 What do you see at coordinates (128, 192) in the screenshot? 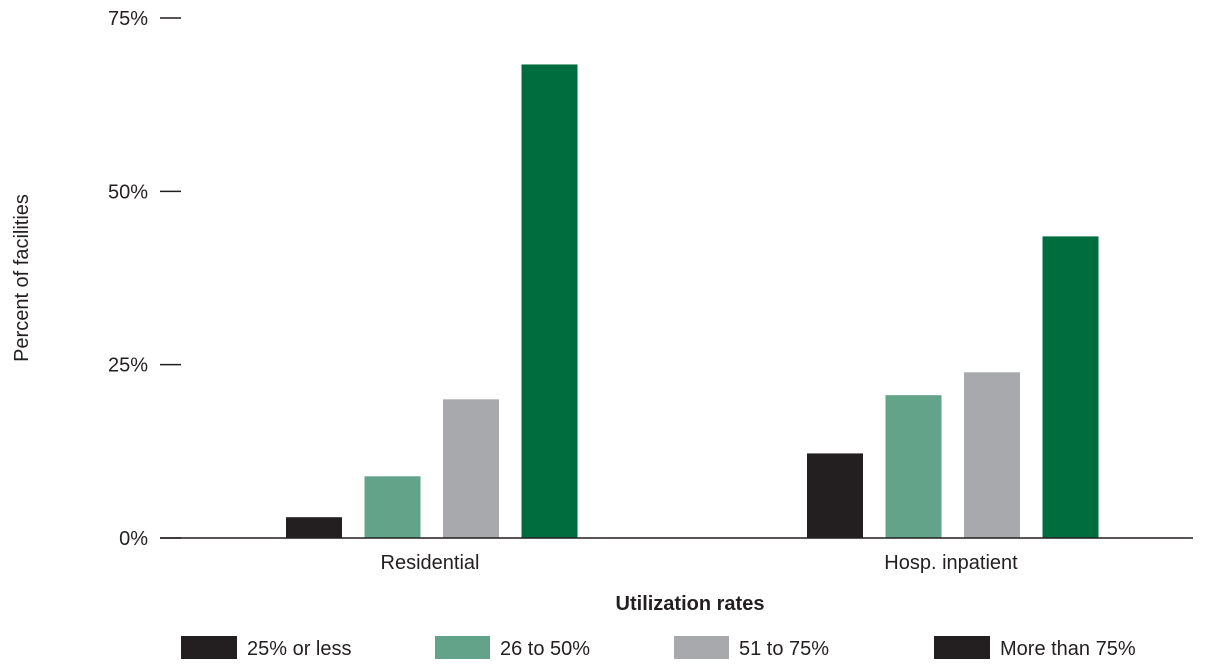
I see `y-tick-label: 50%` at bounding box center [128, 192].